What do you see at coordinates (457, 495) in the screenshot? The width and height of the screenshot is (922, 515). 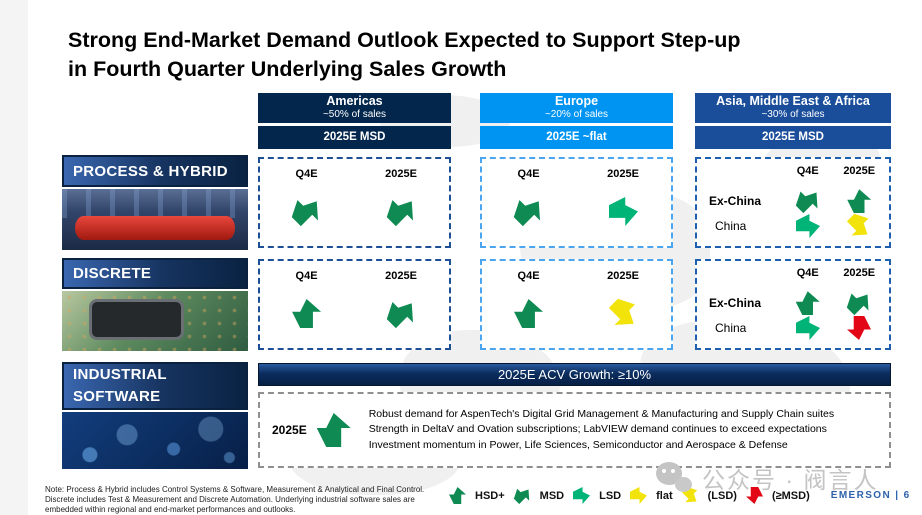 I see `legend-hsd-arrow-icon` at bounding box center [457, 495].